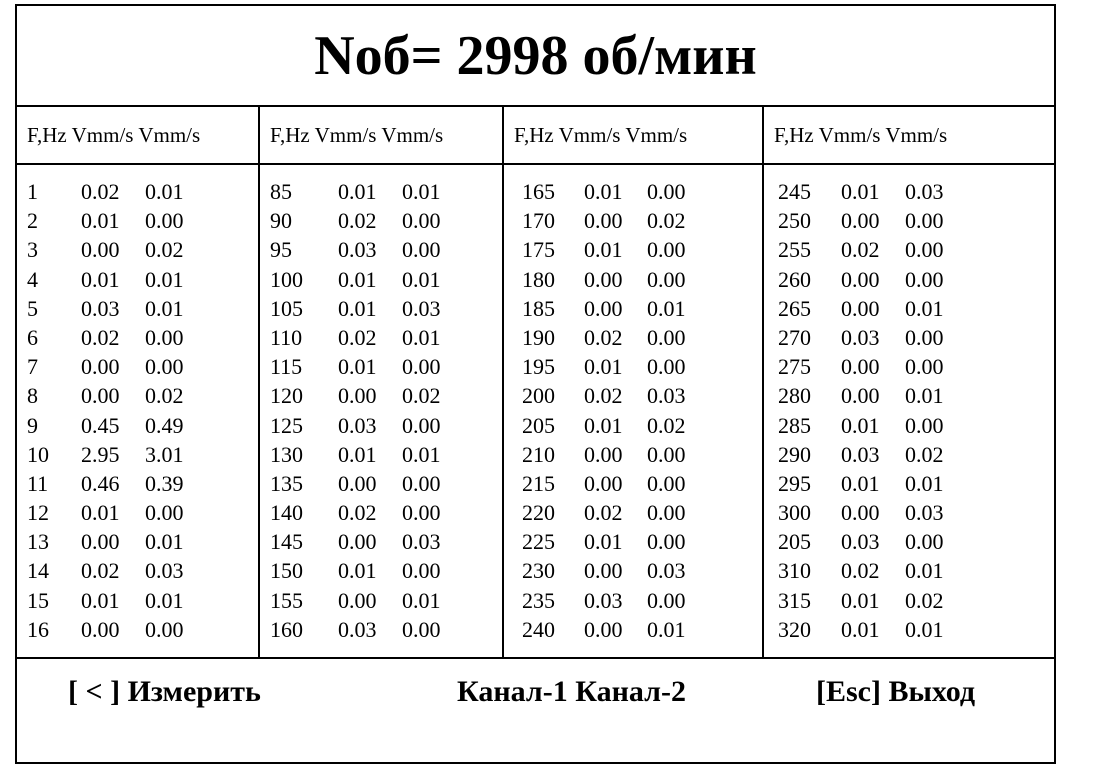  I want to click on frequency-cell: 15, so click(38, 600).